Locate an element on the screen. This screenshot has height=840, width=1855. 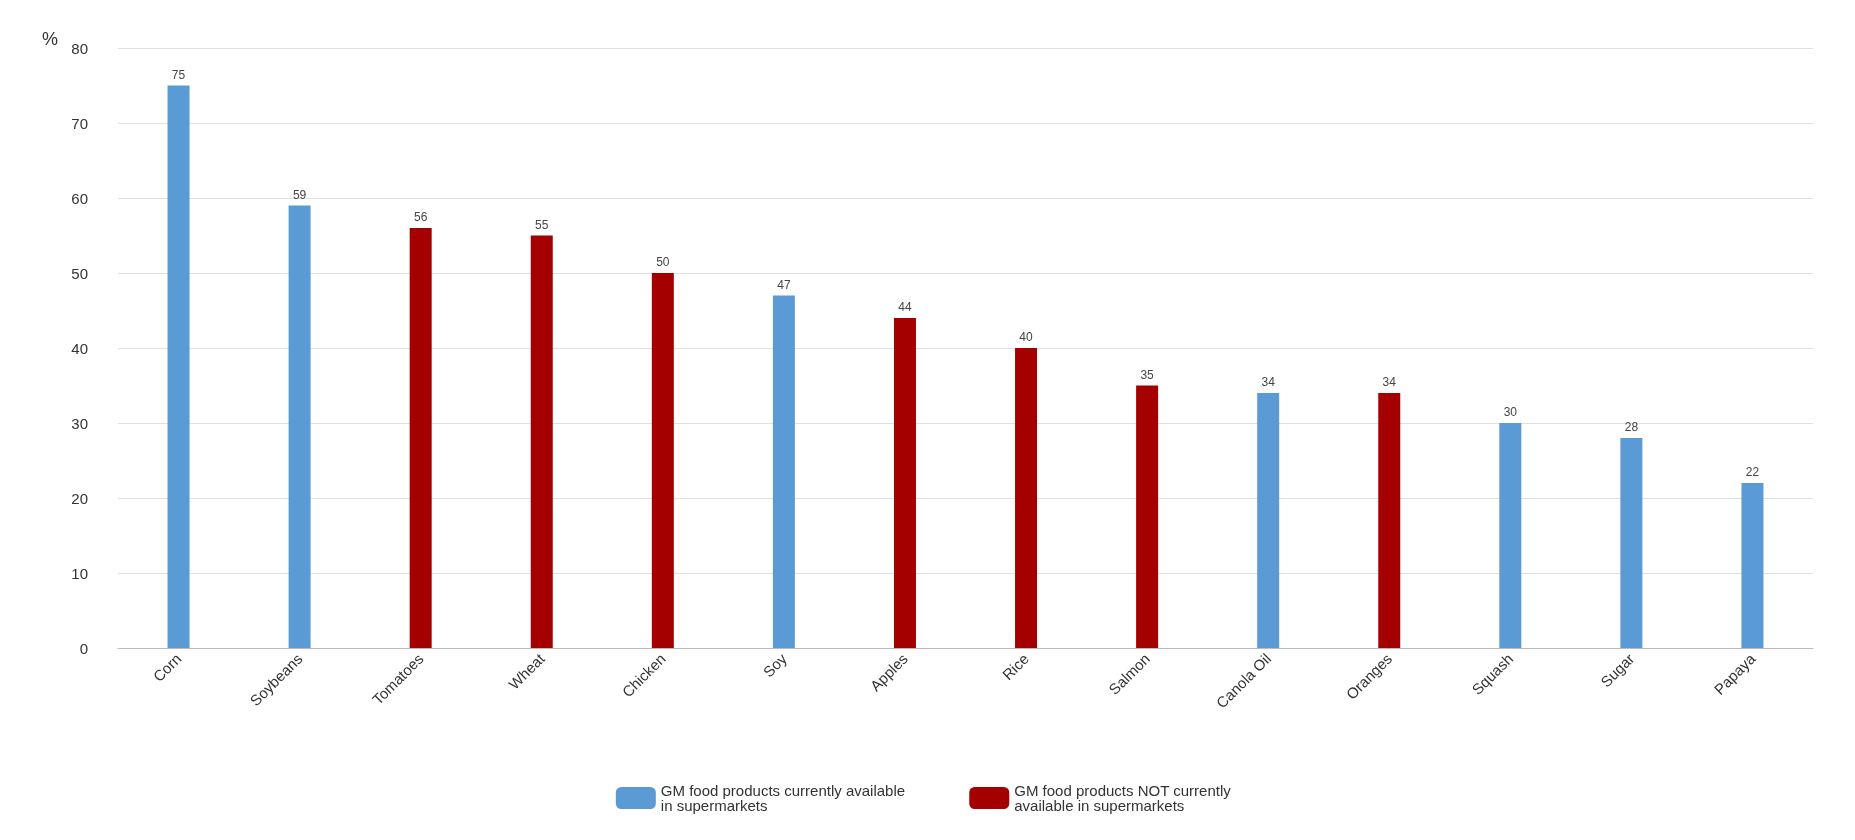
data-label: 59 is located at coordinates (299, 194).